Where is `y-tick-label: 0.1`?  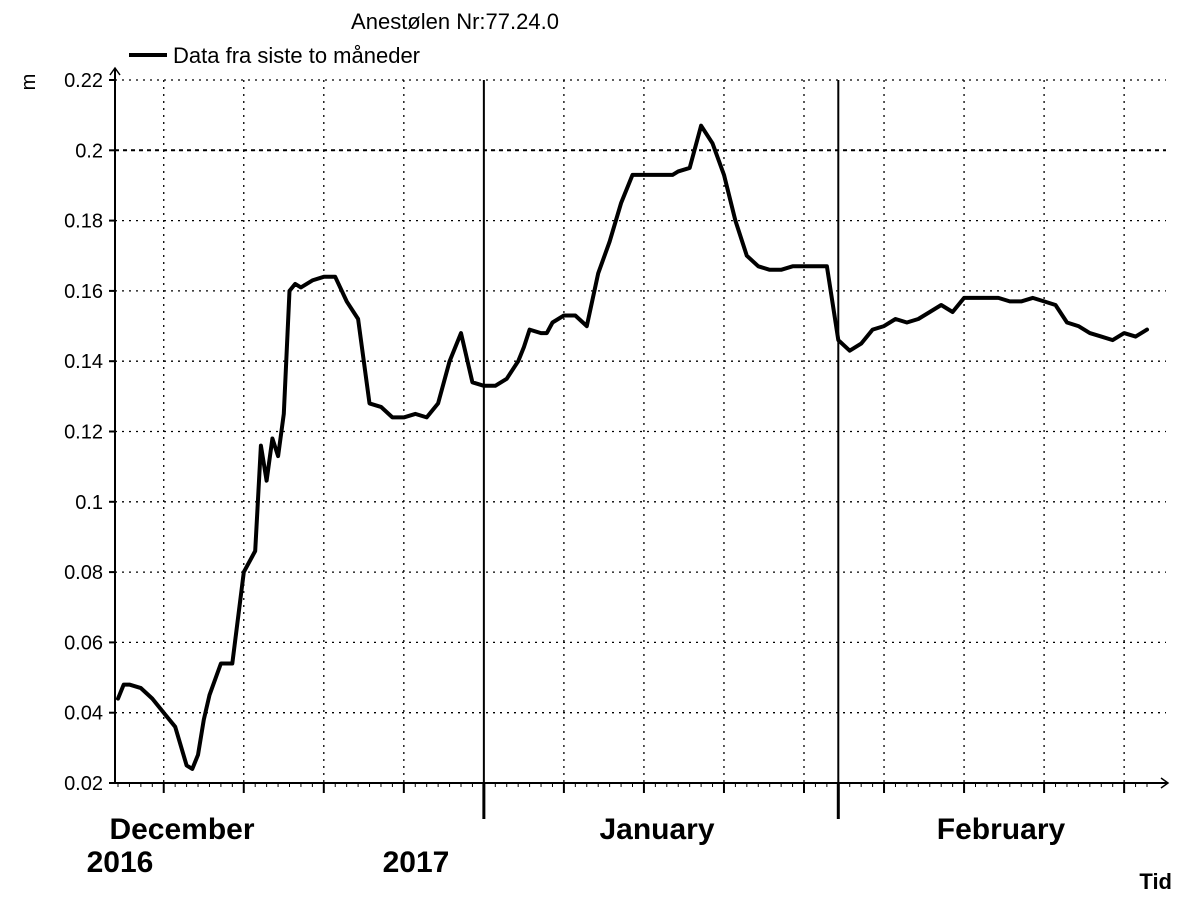
y-tick-label: 0.1 is located at coordinates (89, 503).